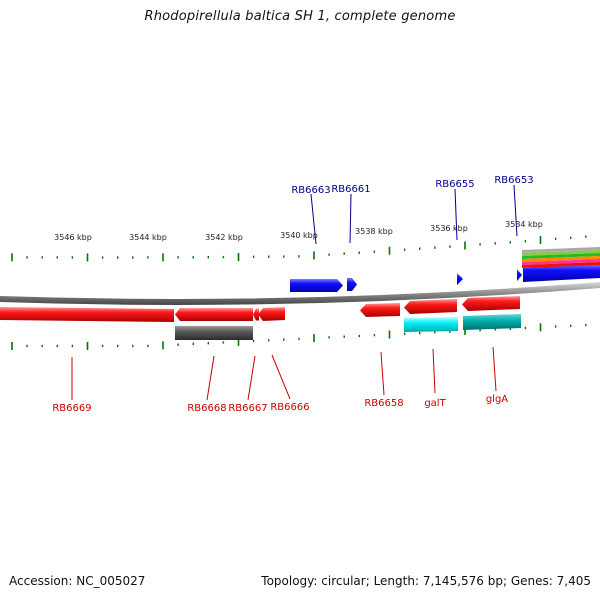 This screenshot has height=600, width=600. I want to click on callout-rb6661, so click(350, 218).